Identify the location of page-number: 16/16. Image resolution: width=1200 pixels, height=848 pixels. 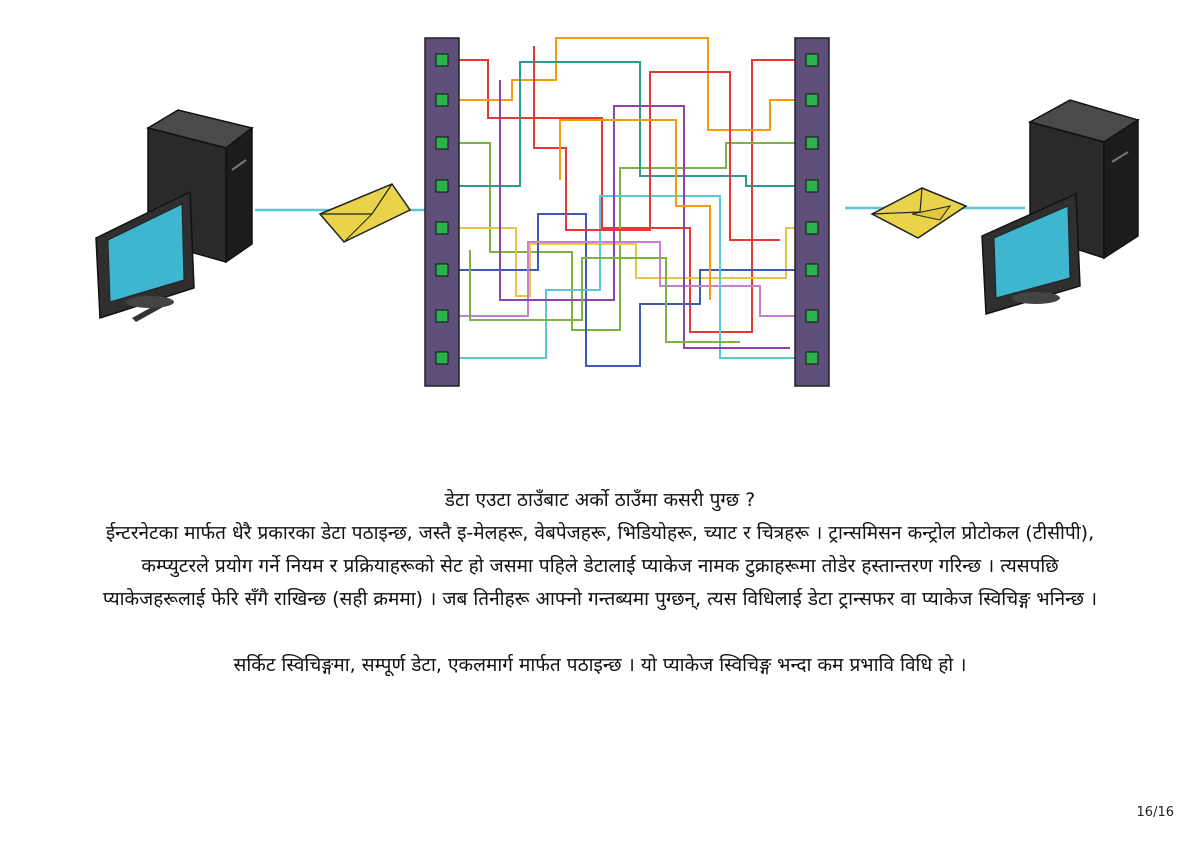
(1155, 812).